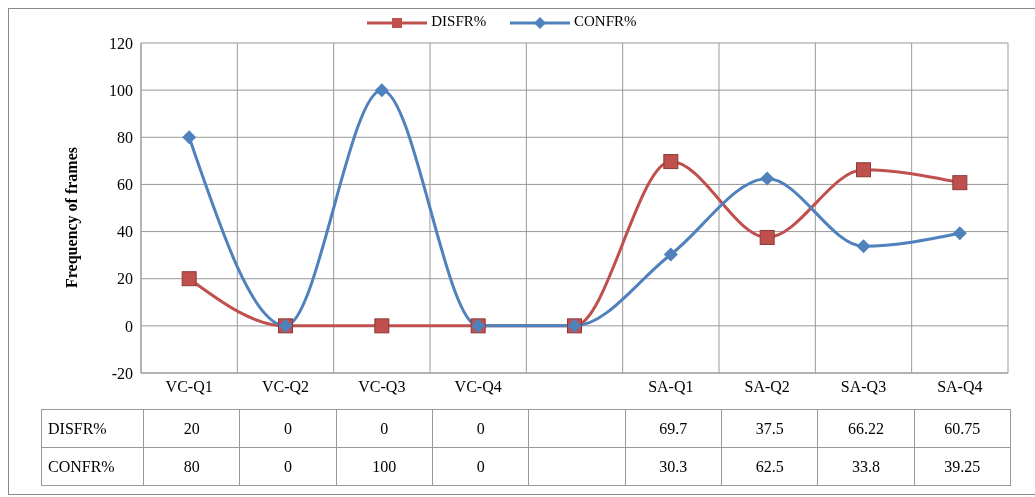 The width and height of the screenshot is (1035, 497). Describe the element at coordinates (962, 466) in the screenshot. I see `data-label: 39.25` at that location.